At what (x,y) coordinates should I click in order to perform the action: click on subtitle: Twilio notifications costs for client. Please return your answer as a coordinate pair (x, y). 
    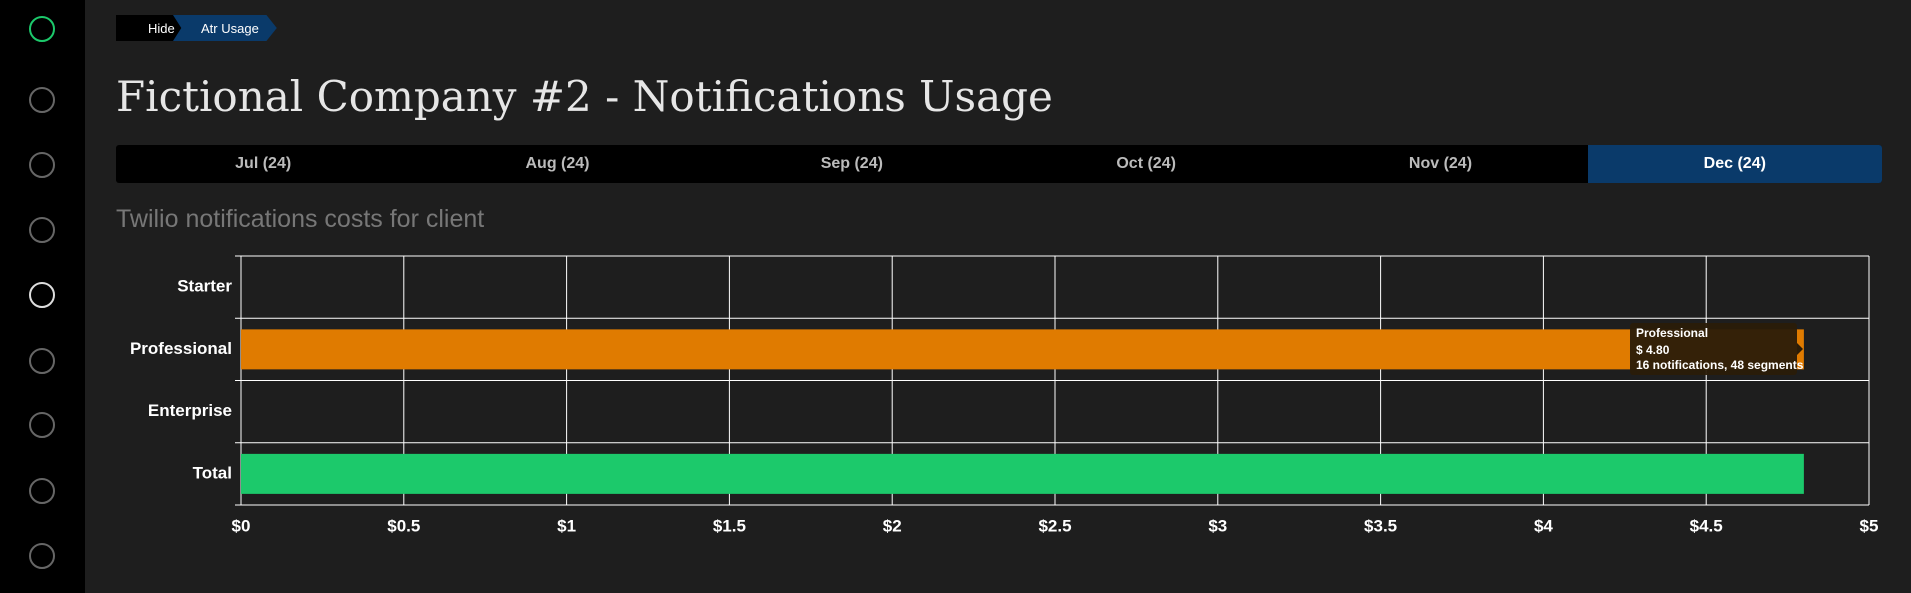
    Looking at the image, I should click on (300, 219).